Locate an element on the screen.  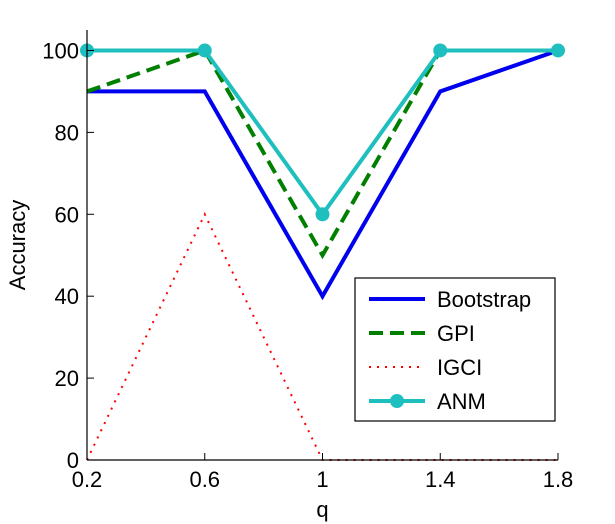
legend-box is located at coordinates (455, 349).